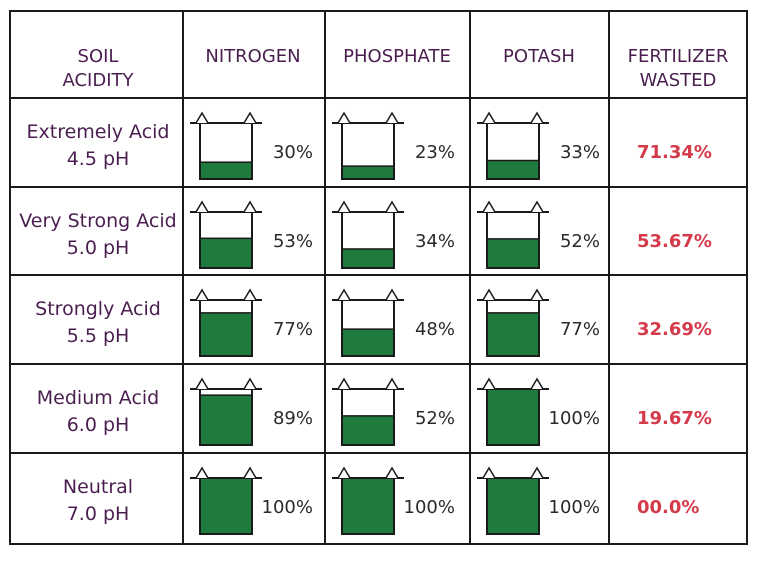  I want to click on row-label: Strongly Acid, so click(98, 309).